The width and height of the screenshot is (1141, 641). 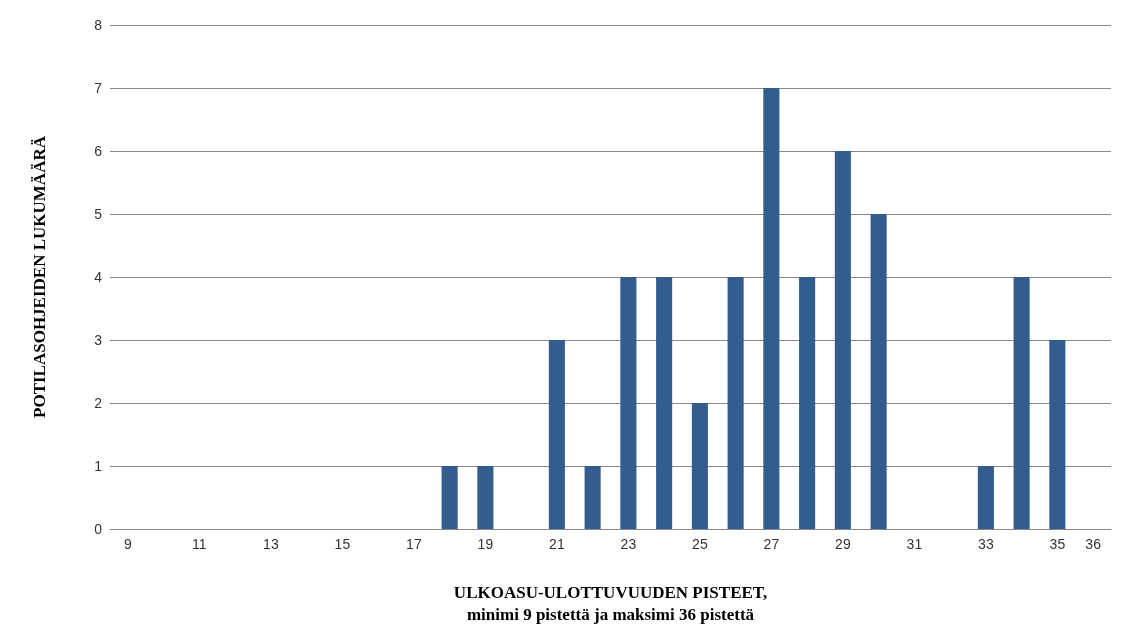 I want to click on y-tick-label: 4, so click(x=98, y=277).